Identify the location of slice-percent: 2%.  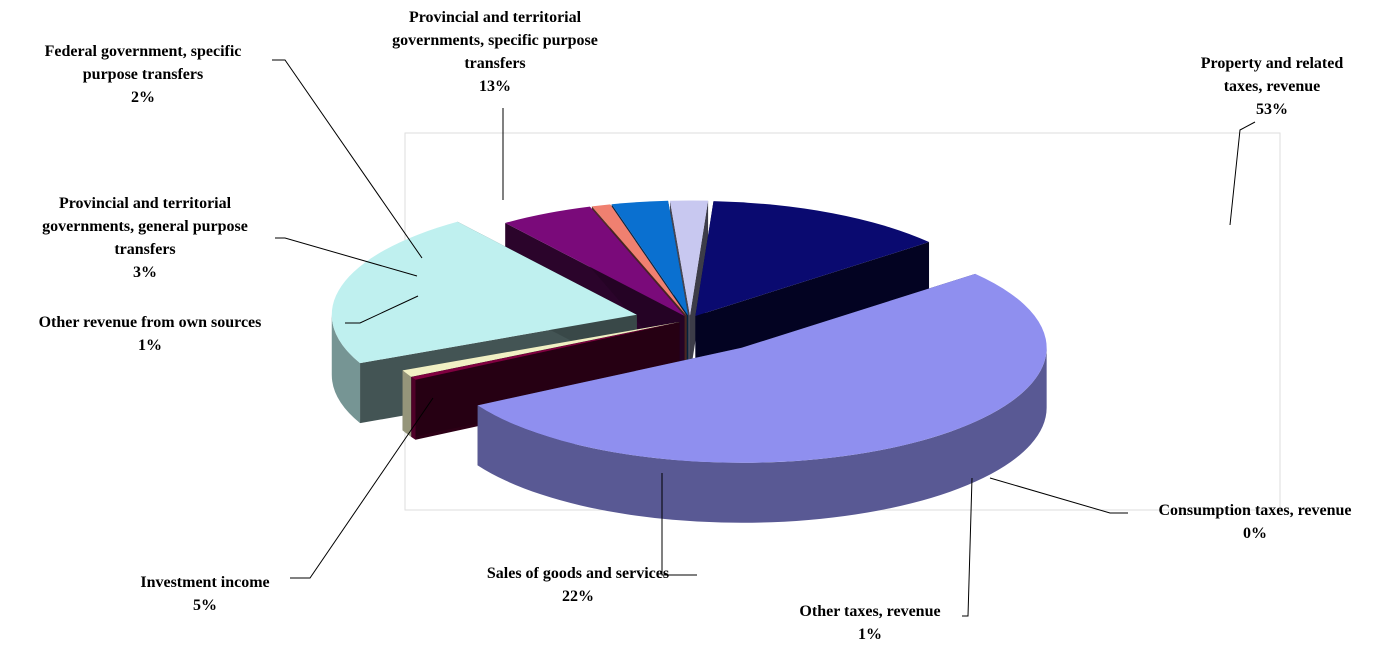
(143, 97).